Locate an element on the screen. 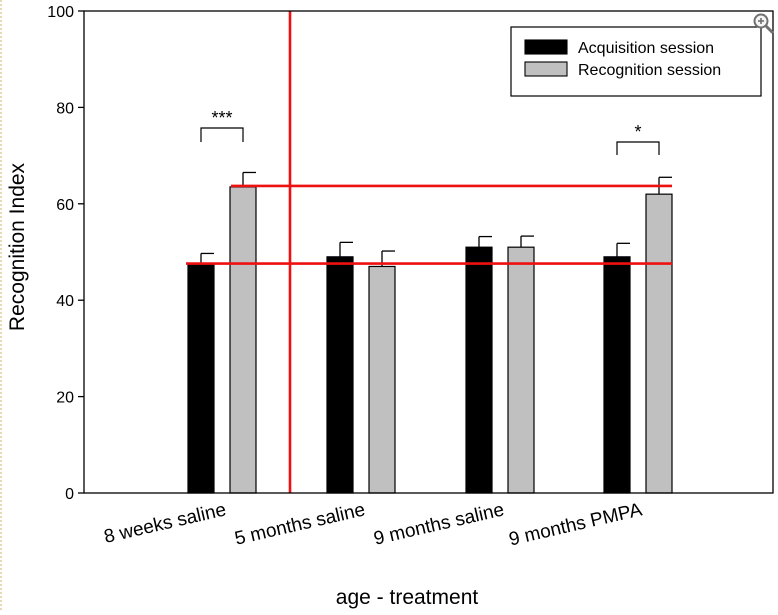 This screenshot has height=615, width=778. error-bars is located at coordinates (436, 219).